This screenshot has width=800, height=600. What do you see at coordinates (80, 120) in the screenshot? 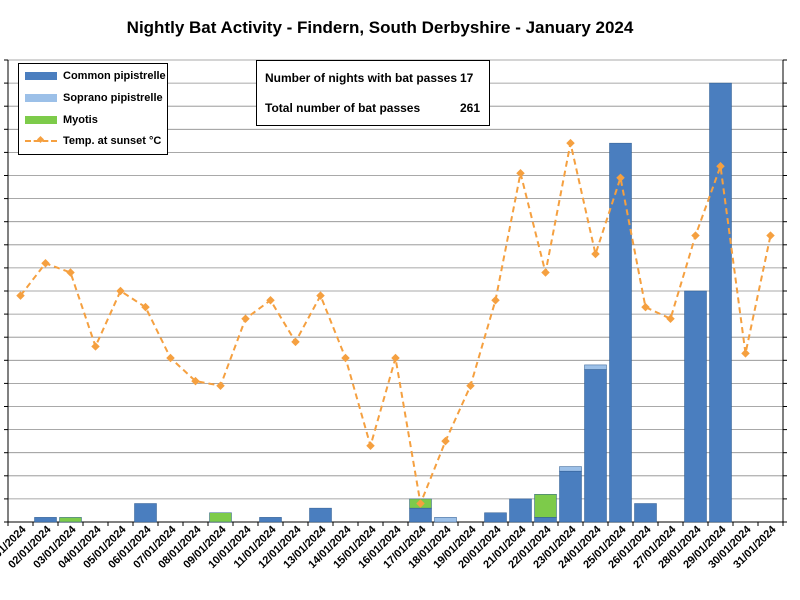
I see `legend-label: Myotis` at bounding box center [80, 120].